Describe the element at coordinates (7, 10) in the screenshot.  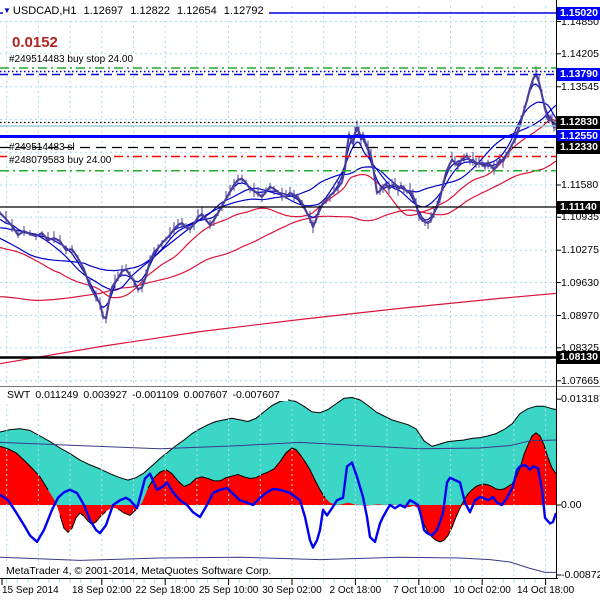
I see `chart-marker-icon: ▼` at that location.